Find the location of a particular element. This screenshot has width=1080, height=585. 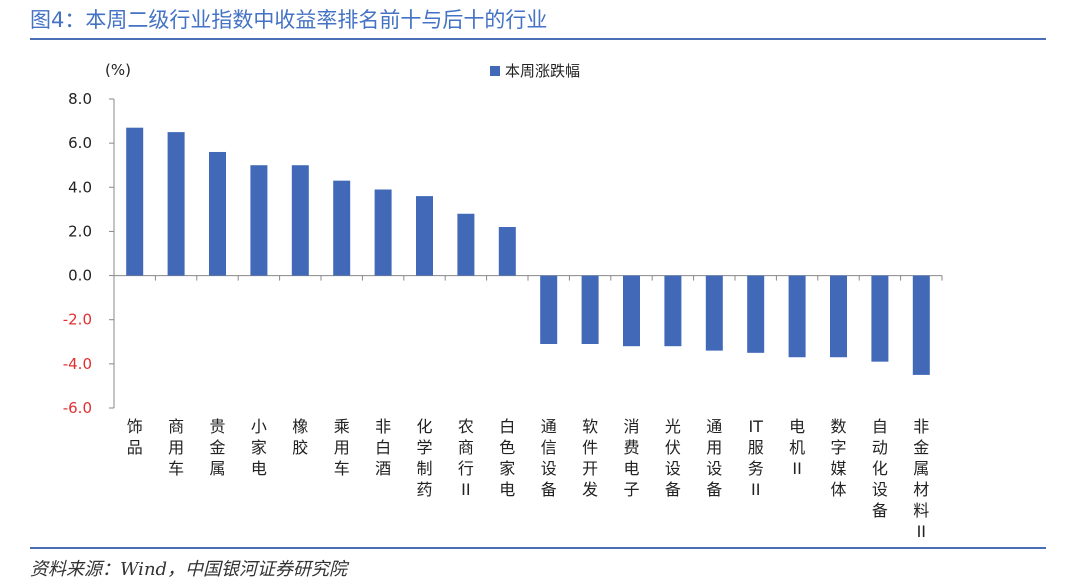

category-label: 消费电子 is located at coordinates (631, 458).